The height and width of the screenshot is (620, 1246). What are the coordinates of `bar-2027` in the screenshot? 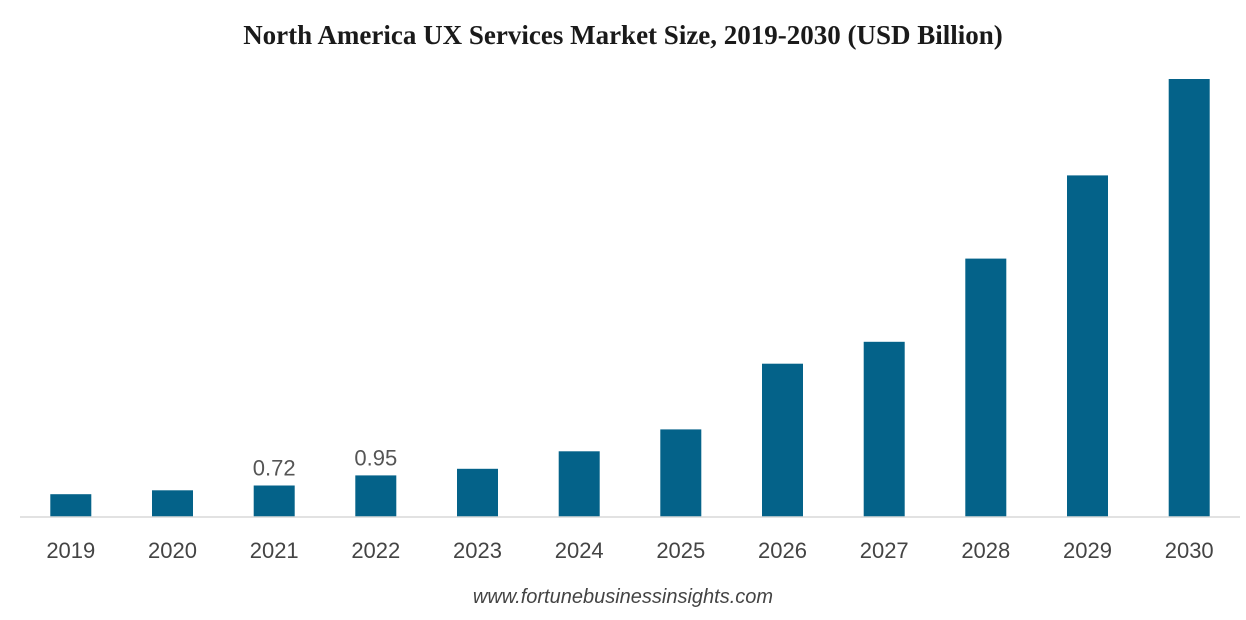 It's located at (884, 429).